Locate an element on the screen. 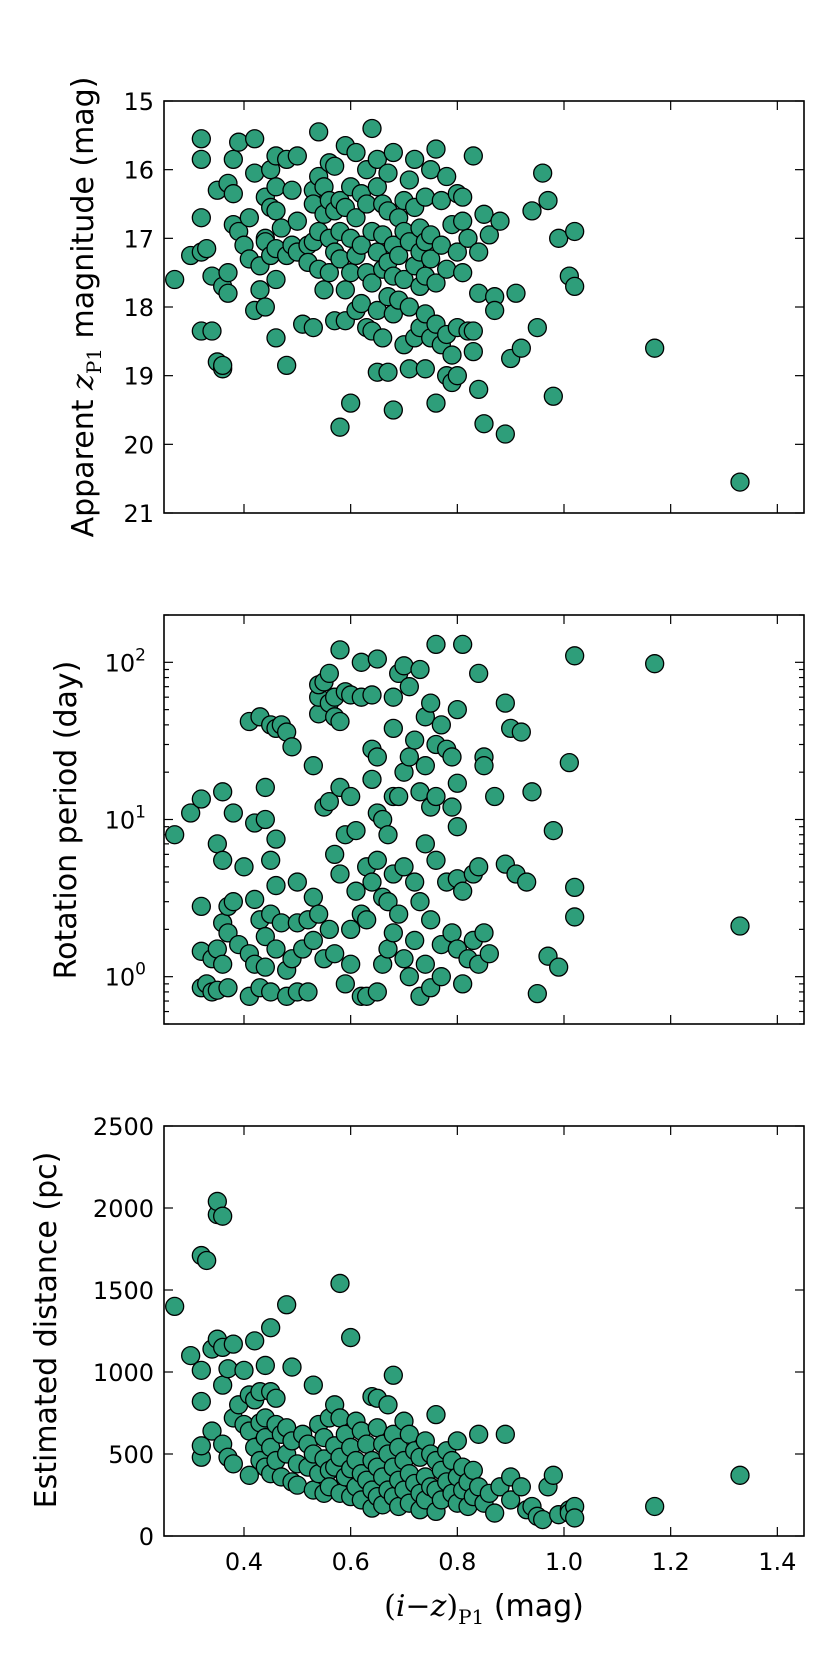 The width and height of the screenshot is (830, 1661). y-tick-label: 17 is located at coordinates (138, 239).